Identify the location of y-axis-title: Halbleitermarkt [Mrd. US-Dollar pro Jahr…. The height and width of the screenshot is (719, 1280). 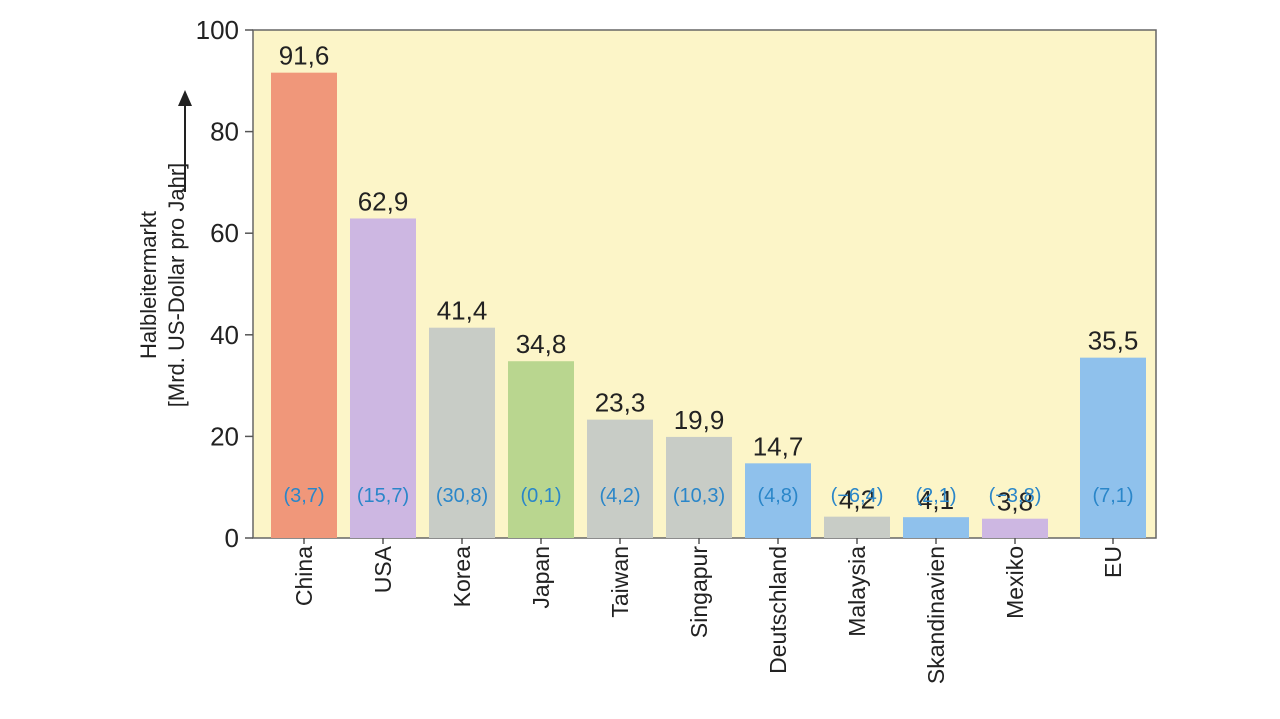
(162, 285).